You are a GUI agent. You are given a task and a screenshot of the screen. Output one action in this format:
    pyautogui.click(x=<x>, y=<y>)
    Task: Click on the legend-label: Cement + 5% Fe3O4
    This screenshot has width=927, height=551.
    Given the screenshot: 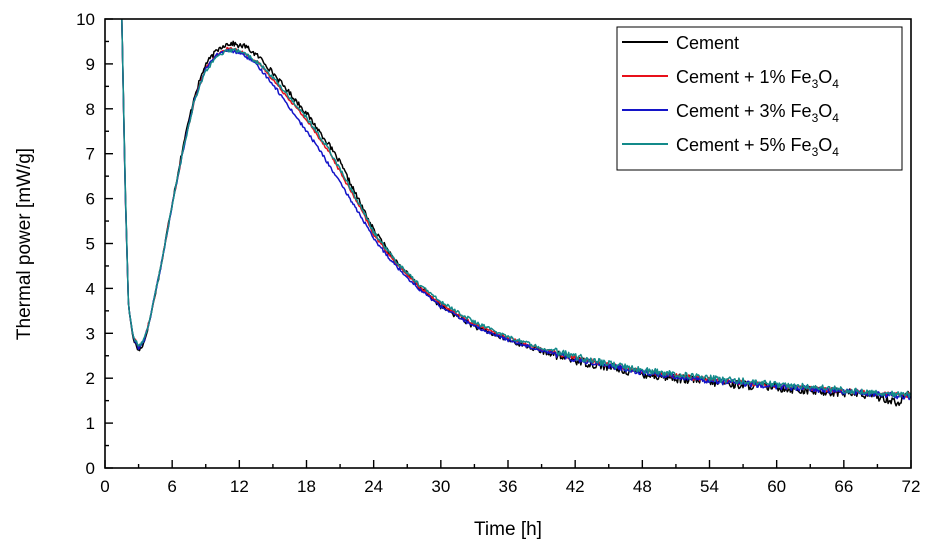 What is the action you would take?
    pyautogui.click(x=757, y=147)
    